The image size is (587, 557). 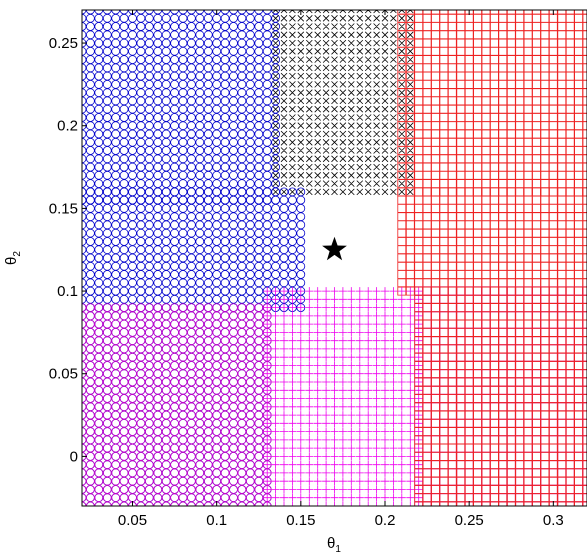 What do you see at coordinates (334, 545) in the screenshot?
I see `x-axis-label: θ1` at bounding box center [334, 545].